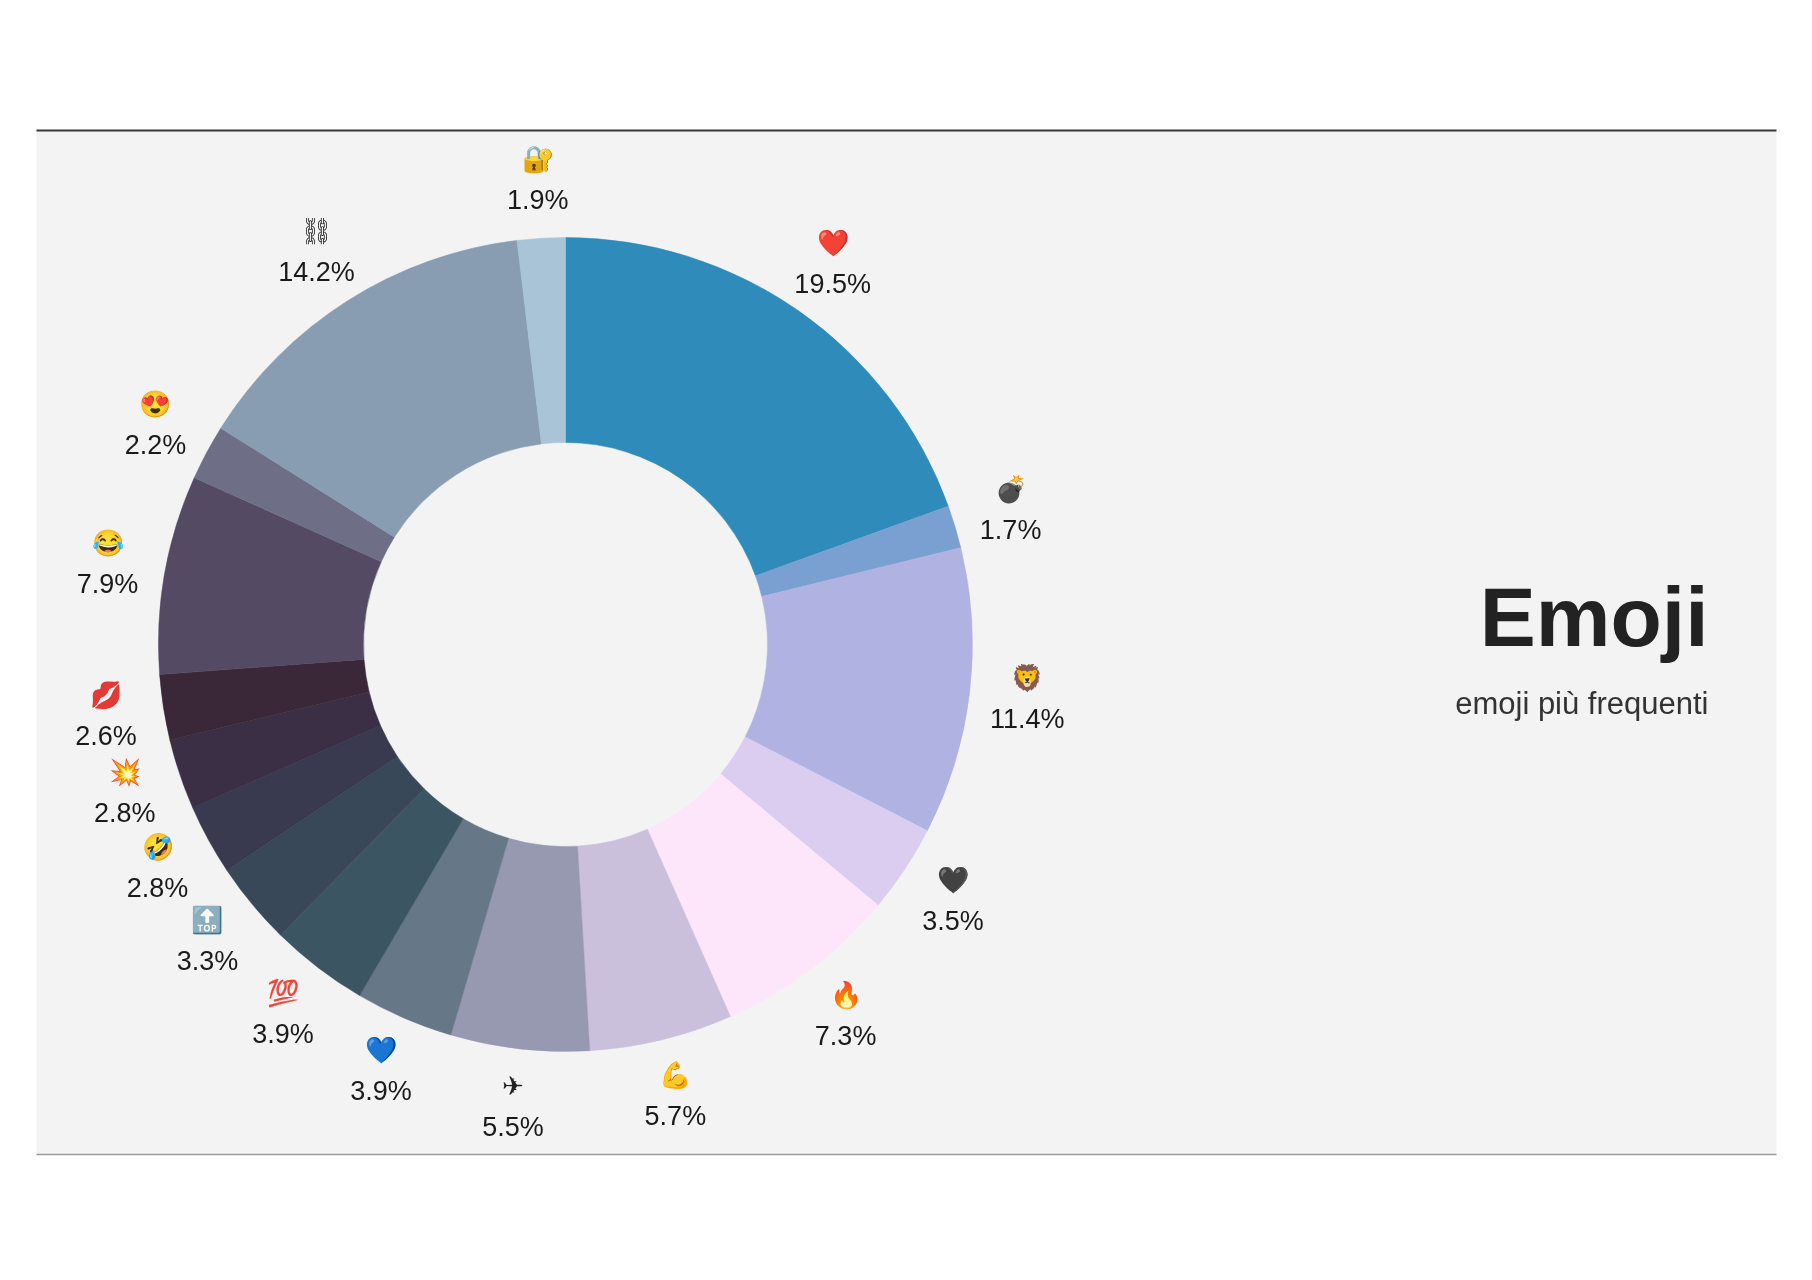 The width and height of the screenshot is (1812, 1280). Describe the element at coordinates (155, 404) in the screenshot. I see `slice-label: 😍` at that location.